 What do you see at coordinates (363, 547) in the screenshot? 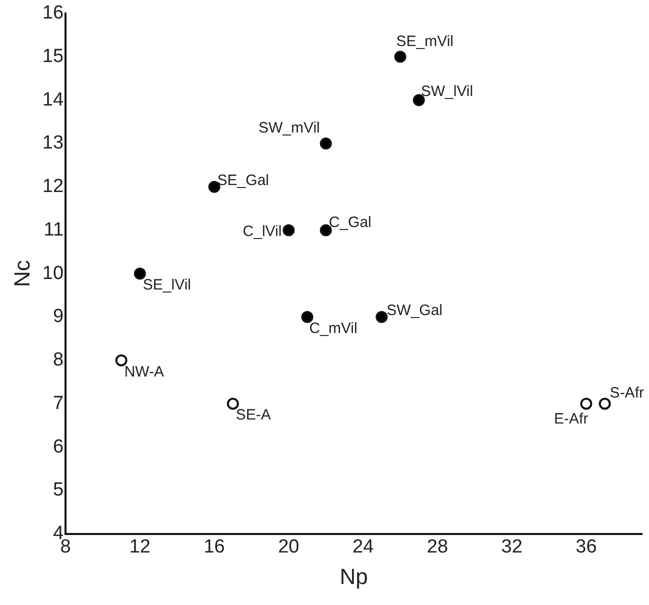
I see `x-tick-label: 24` at bounding box center [363, 547].